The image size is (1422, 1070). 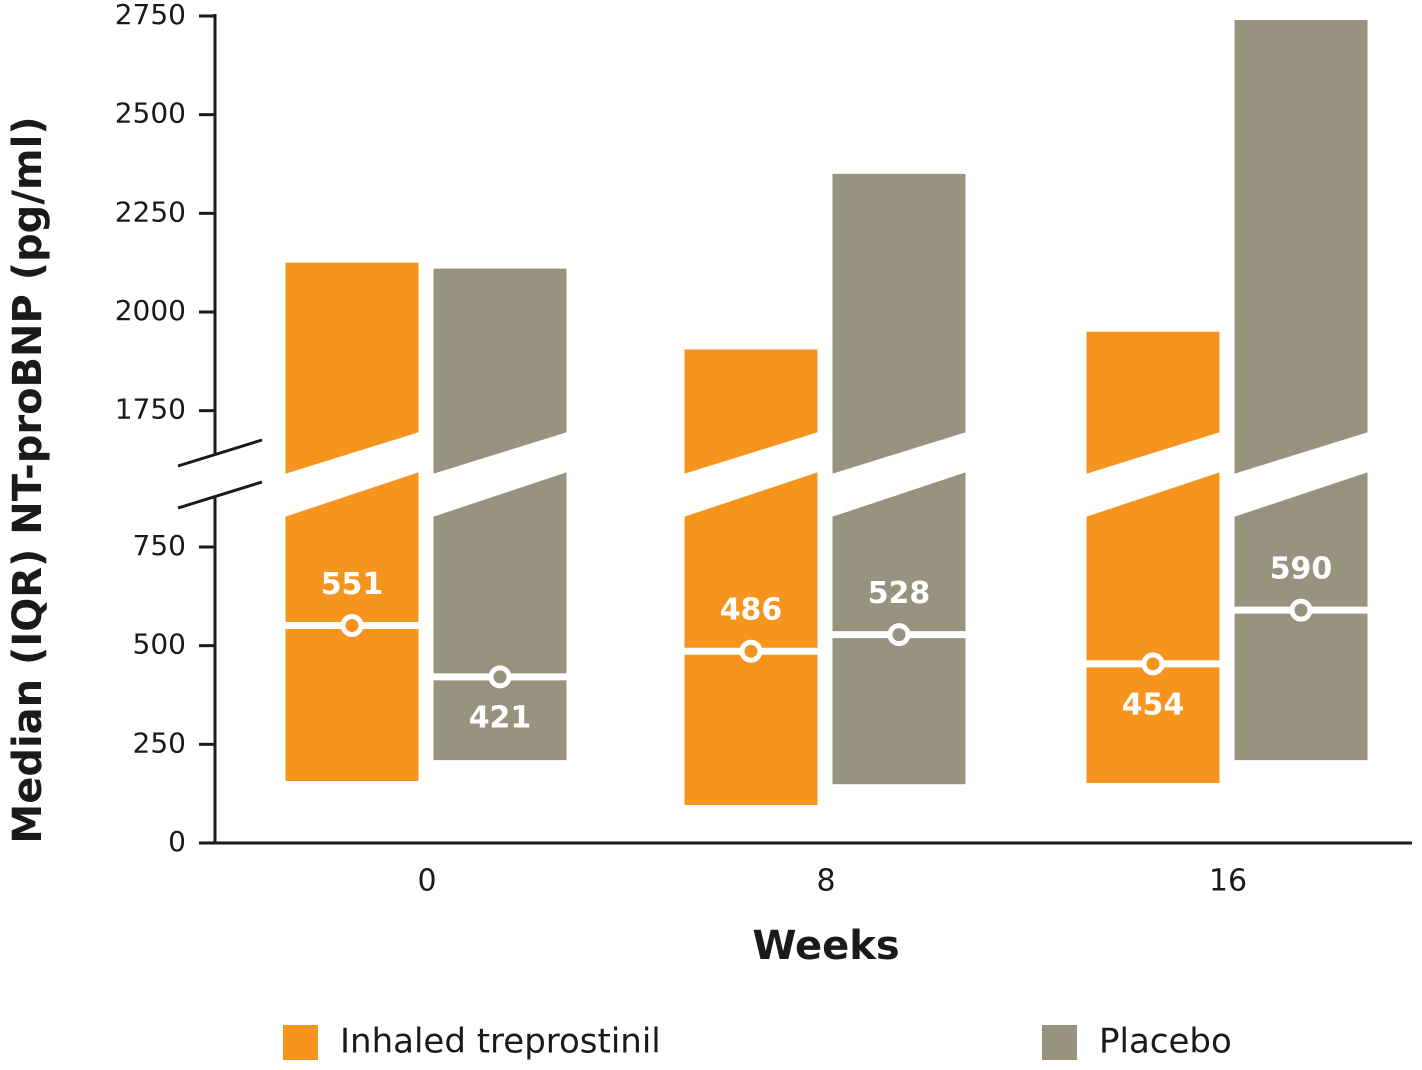 What do you see at coordinates (426, 881) in the screenshot?
I see `x-tick-label: 0` at bounding box center [426, 881].